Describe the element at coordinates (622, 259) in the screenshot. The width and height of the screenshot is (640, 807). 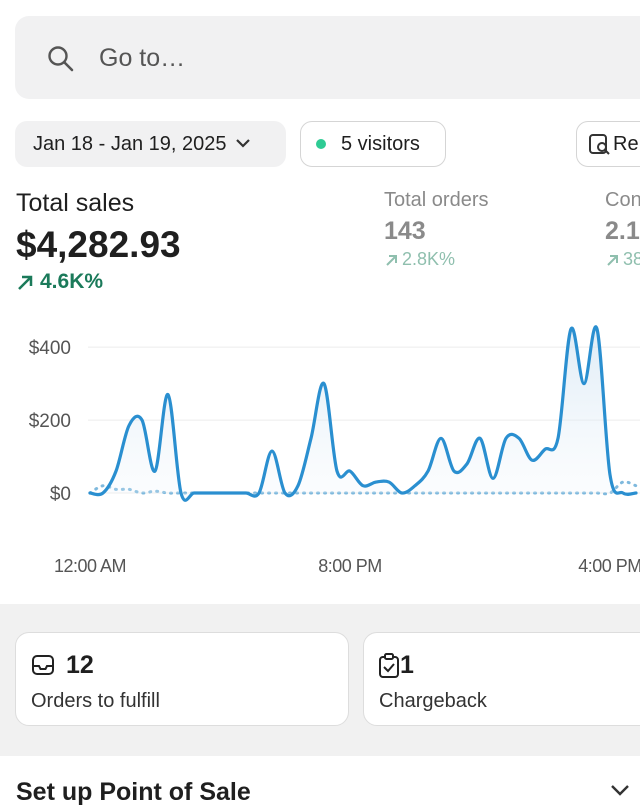
I see `metric-change-row: 38` at that location.